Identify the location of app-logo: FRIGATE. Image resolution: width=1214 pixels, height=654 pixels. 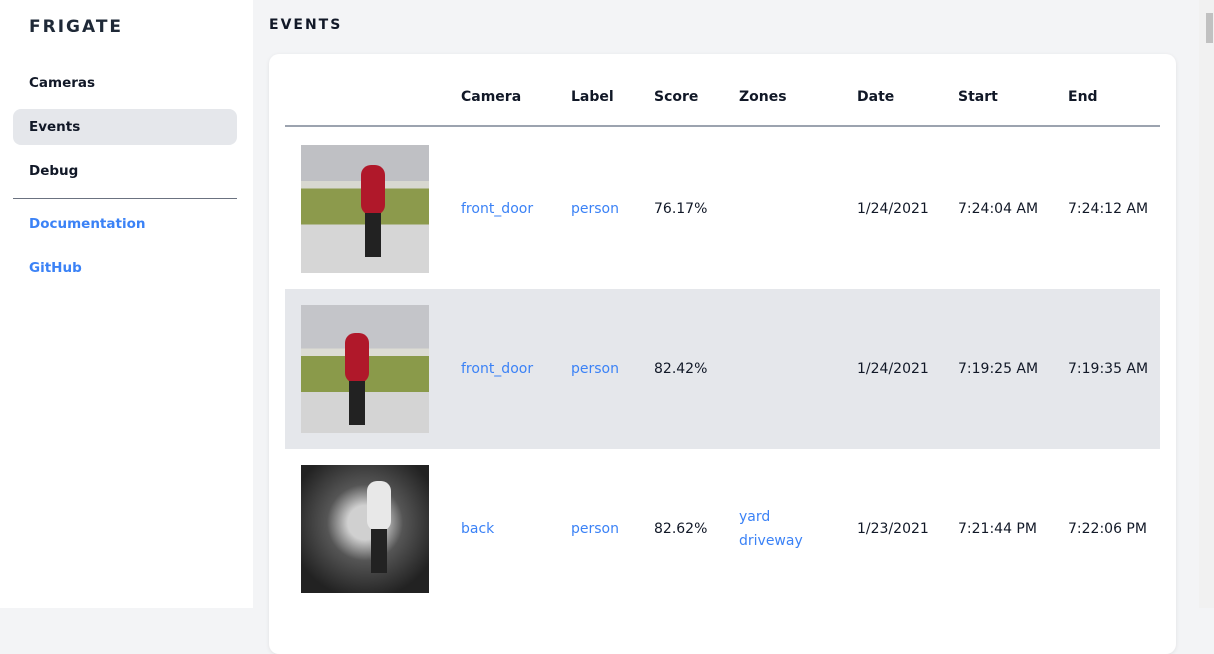
(76, 27).